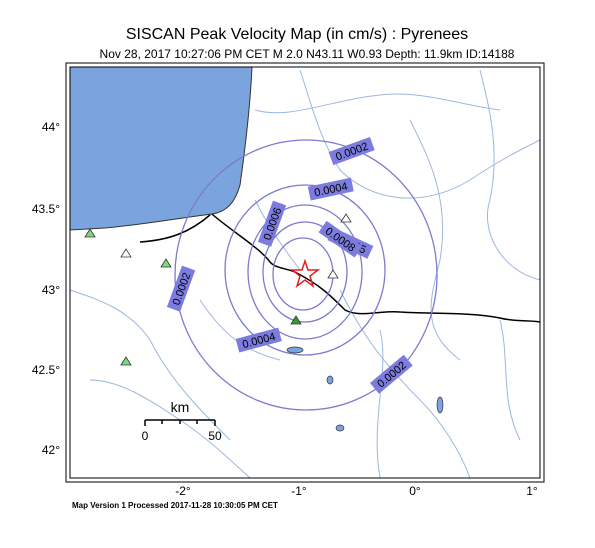  Describe the element at coordinates (215, 436) in the screenshot. I see `scale-end: 50` at that location.